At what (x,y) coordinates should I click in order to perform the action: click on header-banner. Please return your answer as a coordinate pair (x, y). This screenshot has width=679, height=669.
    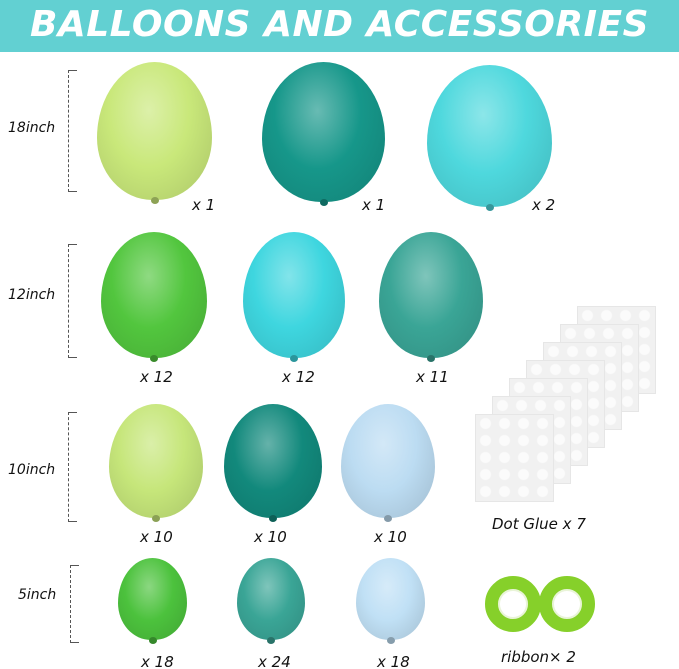
    Looking at the image, I should click on (339, 26).